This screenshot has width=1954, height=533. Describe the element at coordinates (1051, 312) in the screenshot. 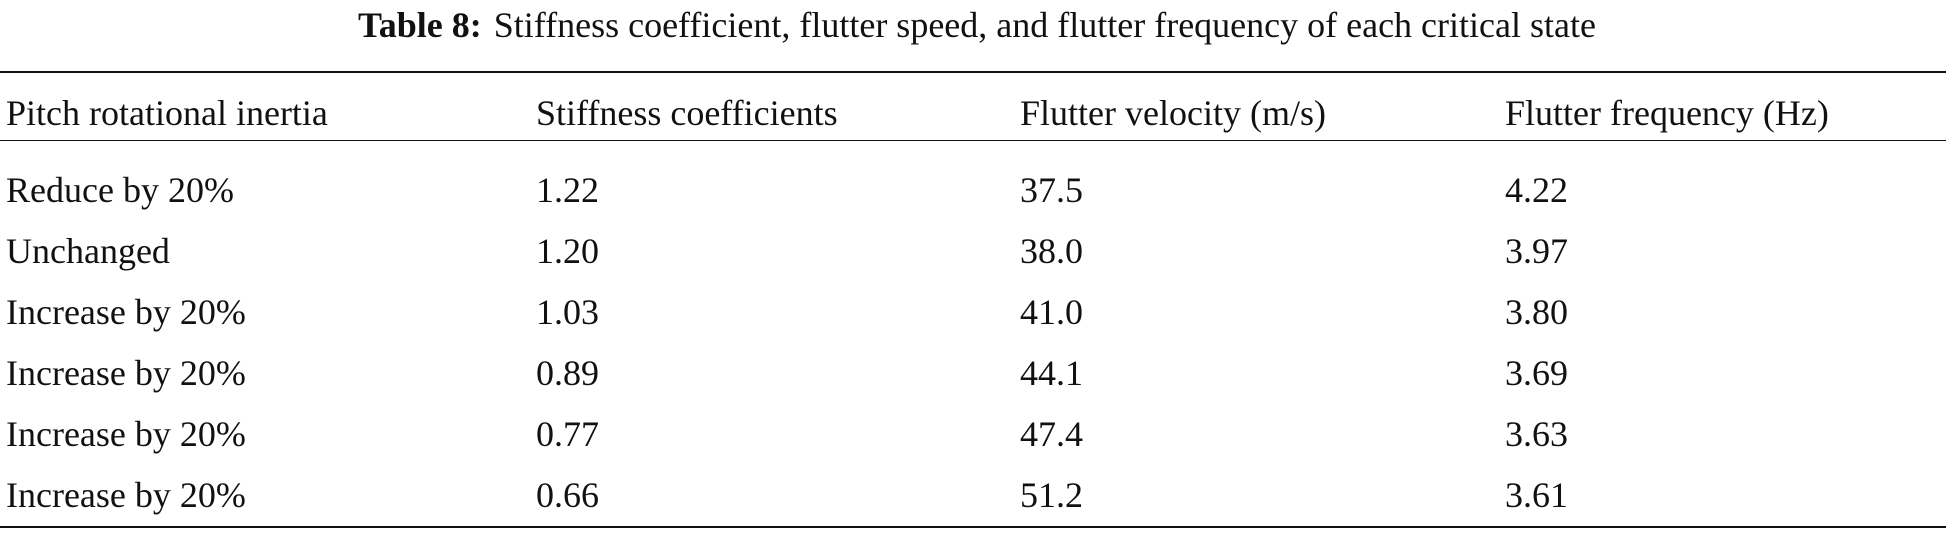

I see `table-cell: 41.0` at that location.